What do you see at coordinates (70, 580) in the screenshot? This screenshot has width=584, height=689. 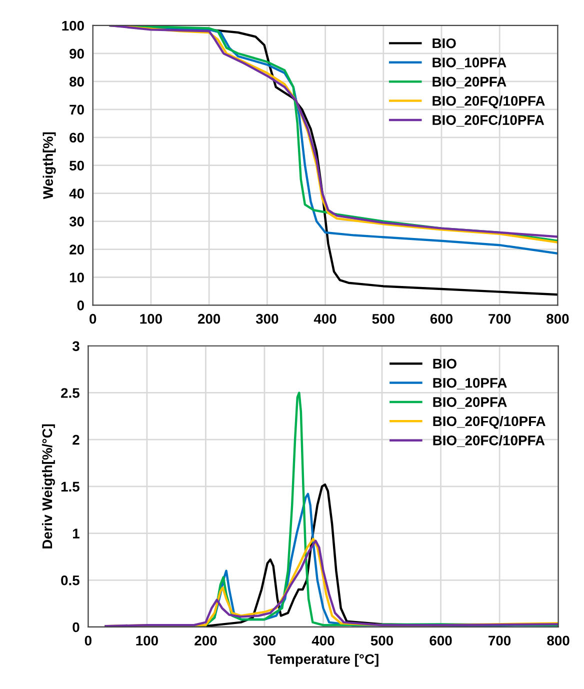 I see `y-tick-label: 0.5` at bounding box center [70, 580].